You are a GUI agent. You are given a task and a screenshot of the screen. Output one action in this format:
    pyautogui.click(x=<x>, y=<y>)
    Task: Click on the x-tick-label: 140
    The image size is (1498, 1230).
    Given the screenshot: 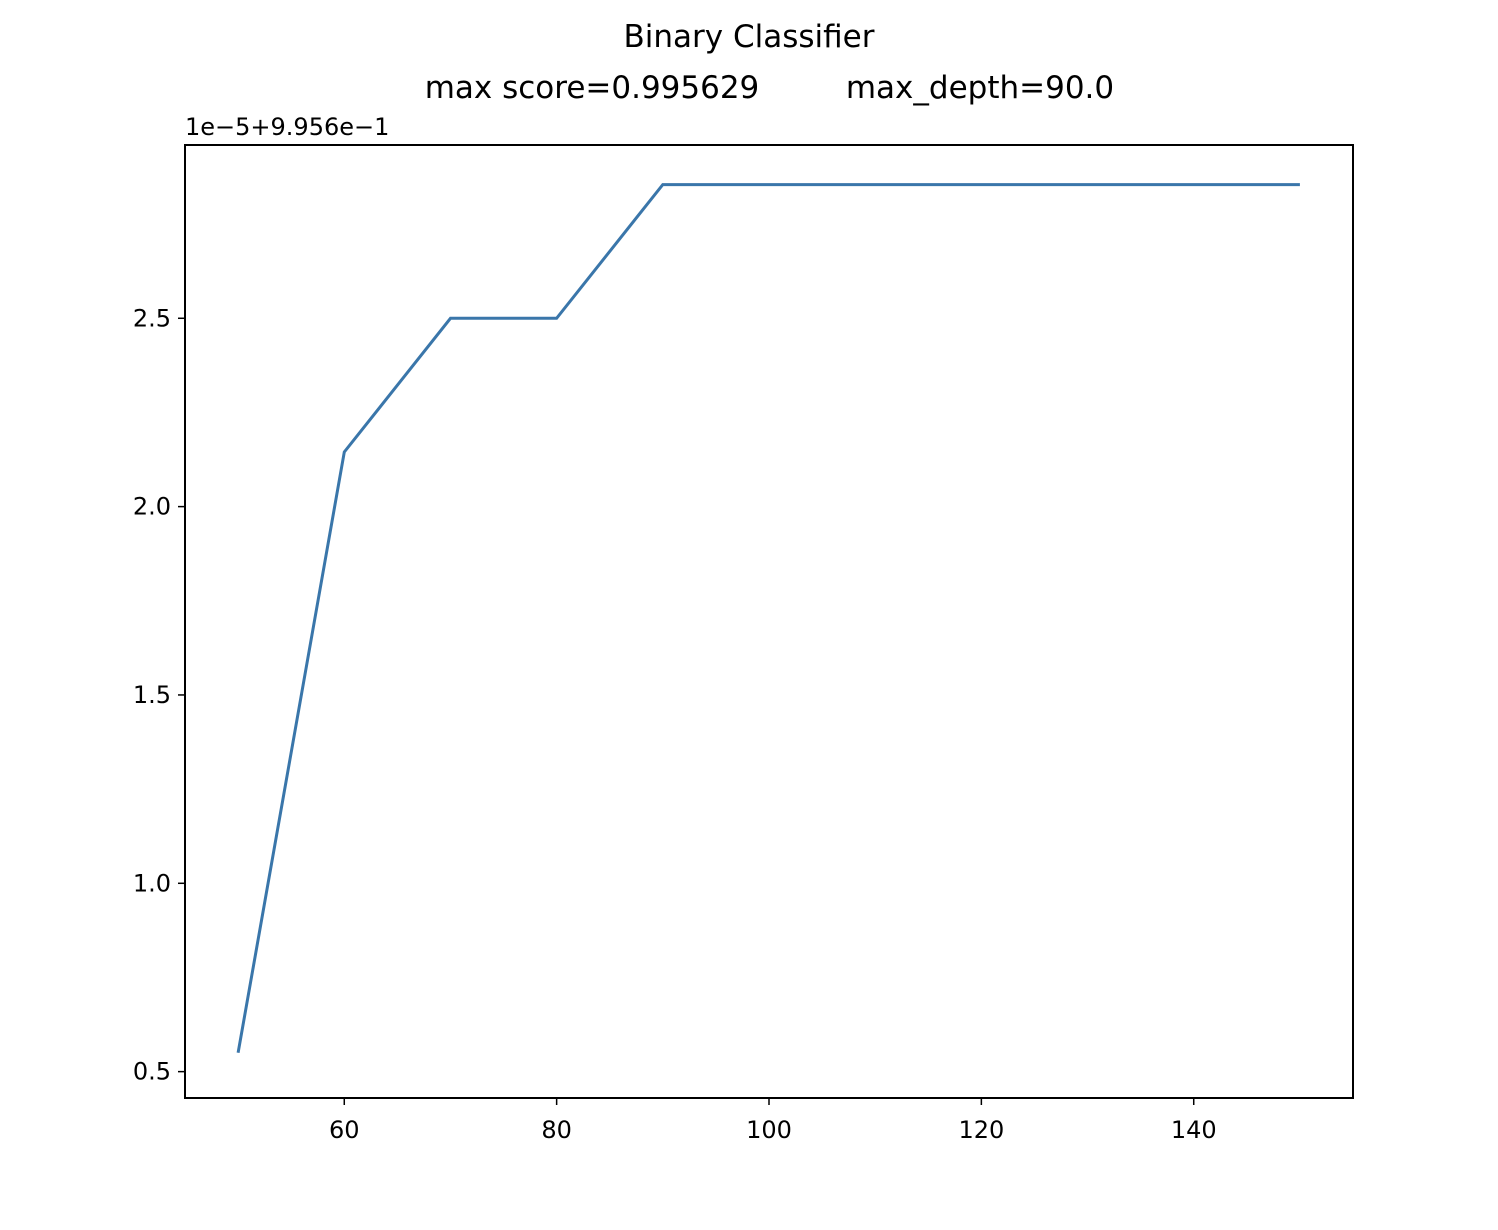 What is the action you would take?
    pyautogui.click(x=1194, y=1130)
    